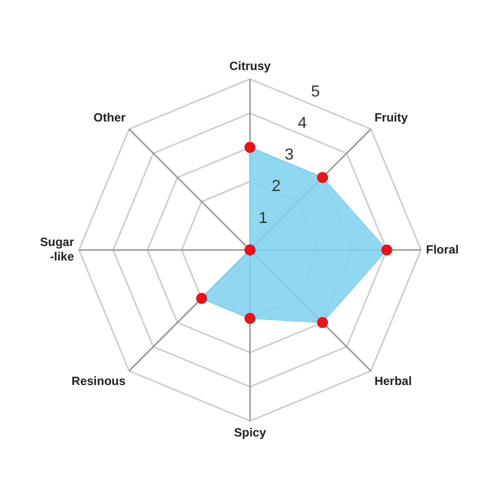 Image resolution: width=500 pixels, height=500 pixels. I want to click on spoke-label: Spicy, so click(250, 433).